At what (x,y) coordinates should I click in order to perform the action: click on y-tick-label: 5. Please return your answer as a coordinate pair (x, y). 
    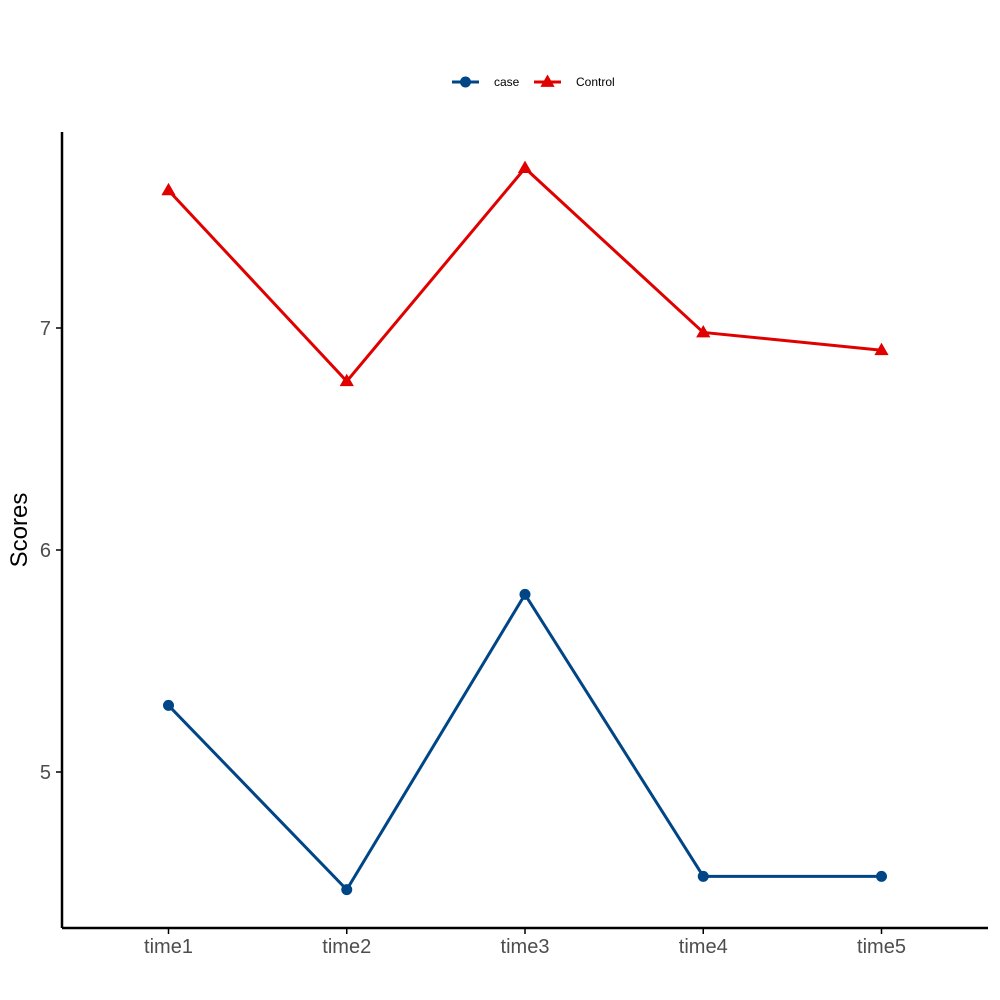
    Looking at the image, I should click on (45, 773).